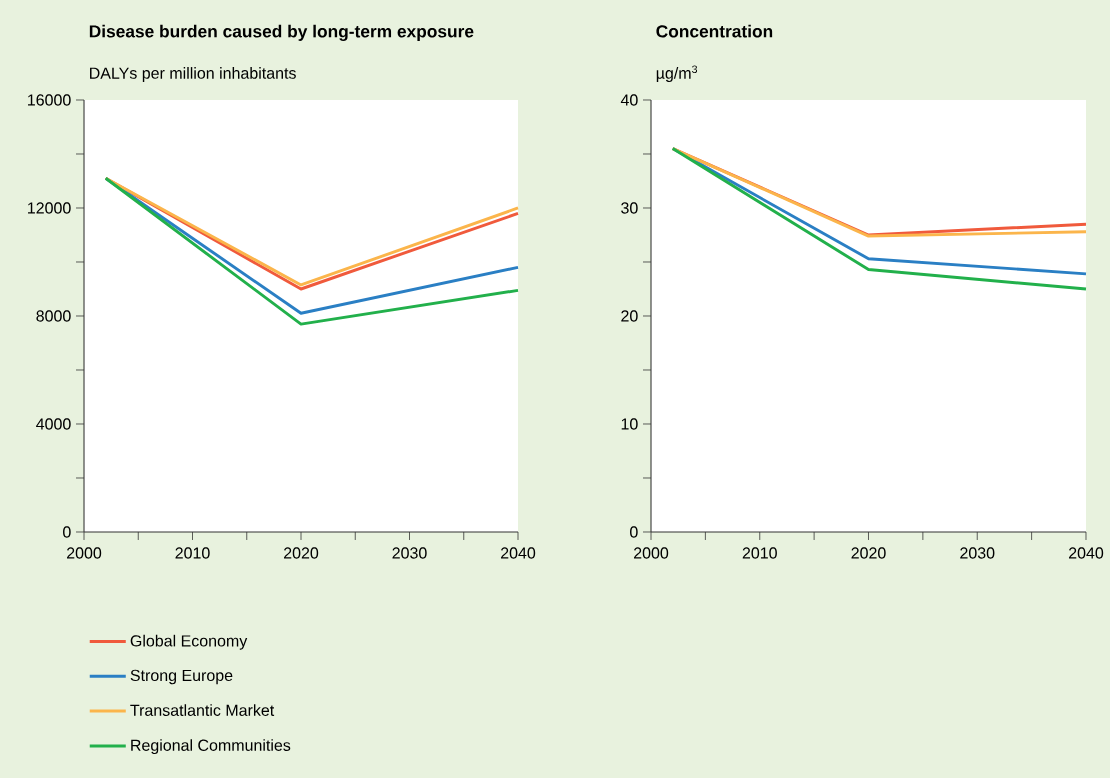  Describe the element at coordinates (202, 710) in the screenshot. I see `legend-label: Transatlantic Market` at that location.